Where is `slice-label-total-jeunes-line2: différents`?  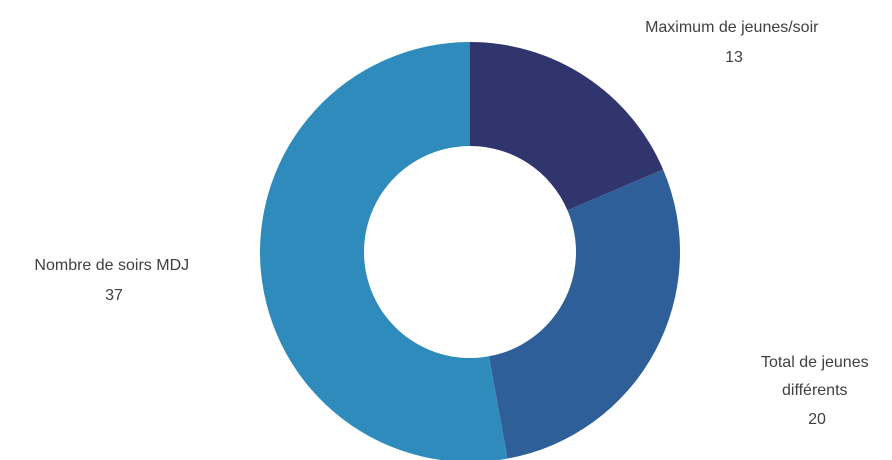
slice-label-total-jeunes-line2: différents is located at coordinates (815, 390).